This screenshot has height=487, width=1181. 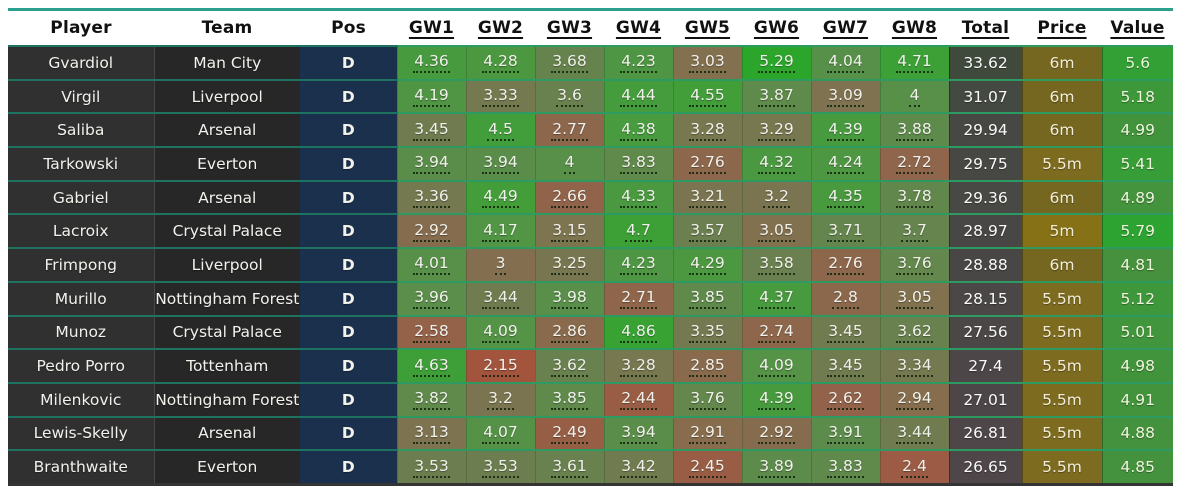 What do you see at coordinates (985, 332) in the screenshot?
I see `total-cell: 27.56` at bounding box center [985, 332].